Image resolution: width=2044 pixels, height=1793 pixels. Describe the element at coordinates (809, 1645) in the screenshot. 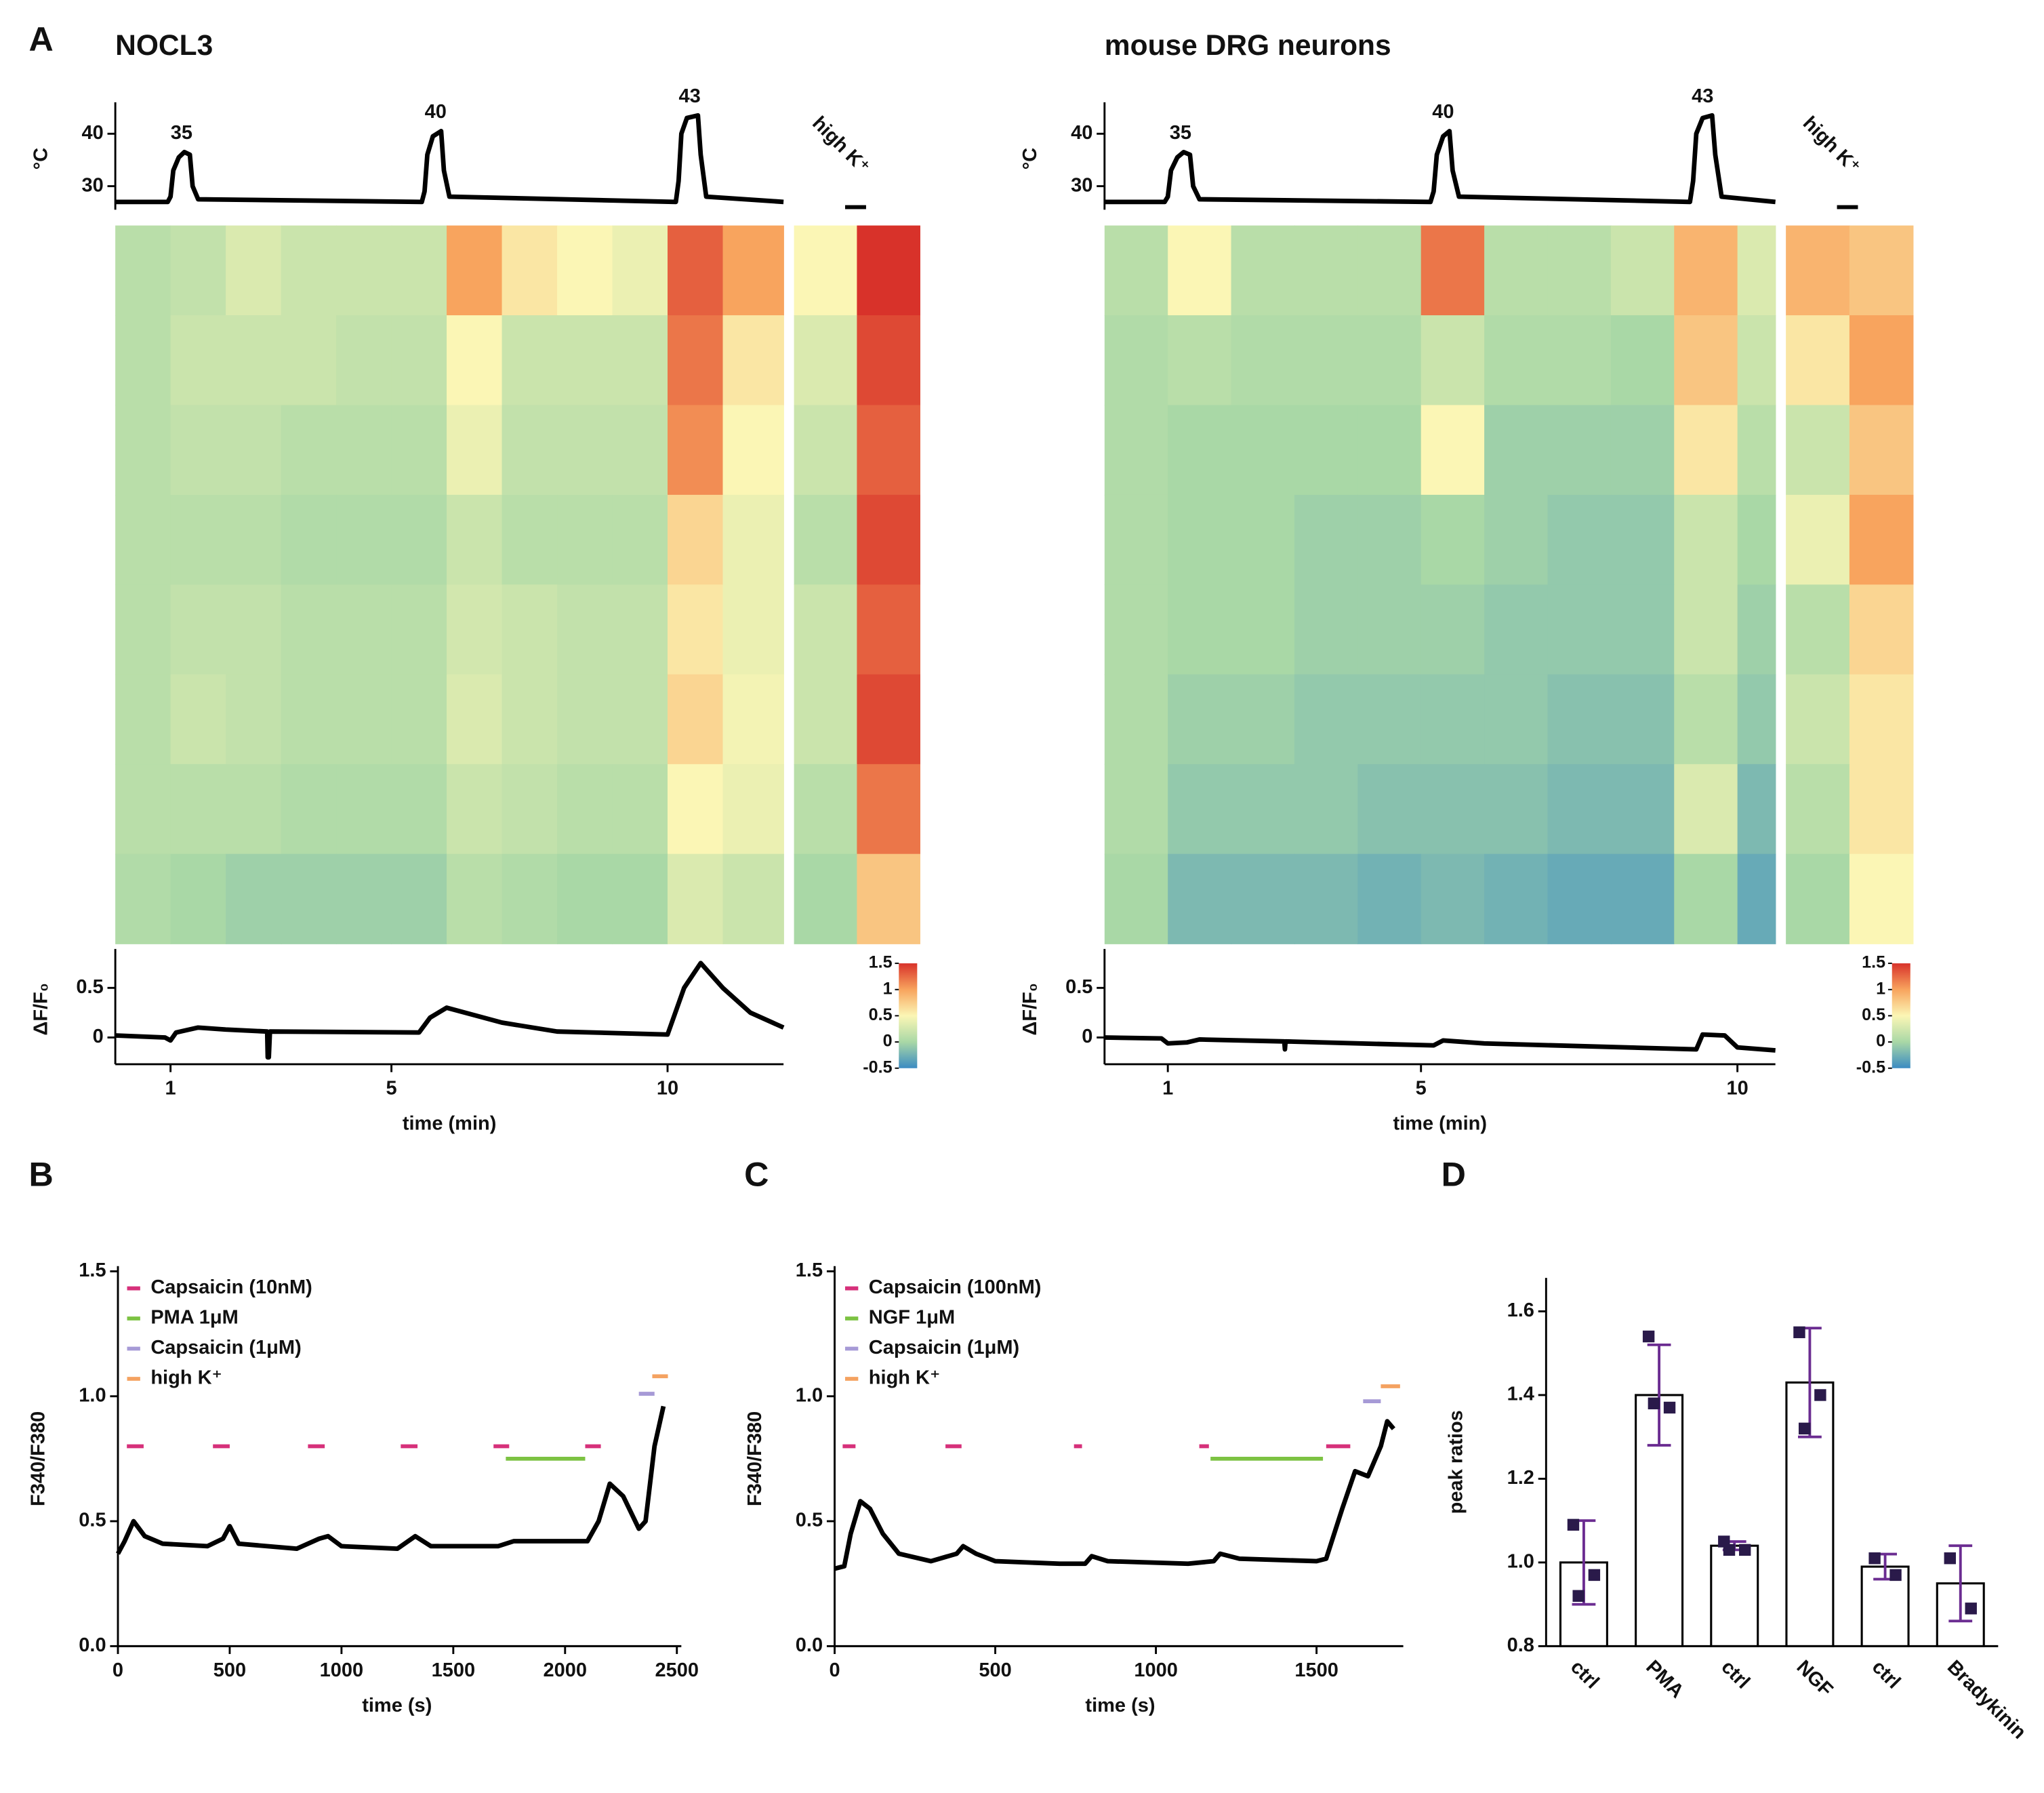

I see `y-tick-label: 0.0` at that location.